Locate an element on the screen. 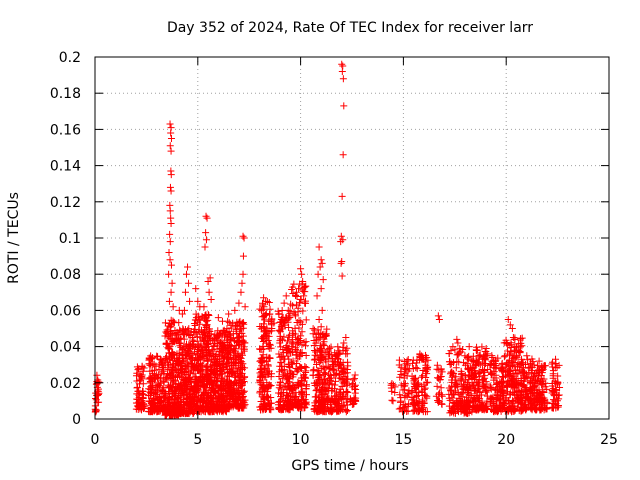 Image resolution: width=640 pixels, height=480 pixels. x-tick-label: 15 is located at coordinates (403, 440).